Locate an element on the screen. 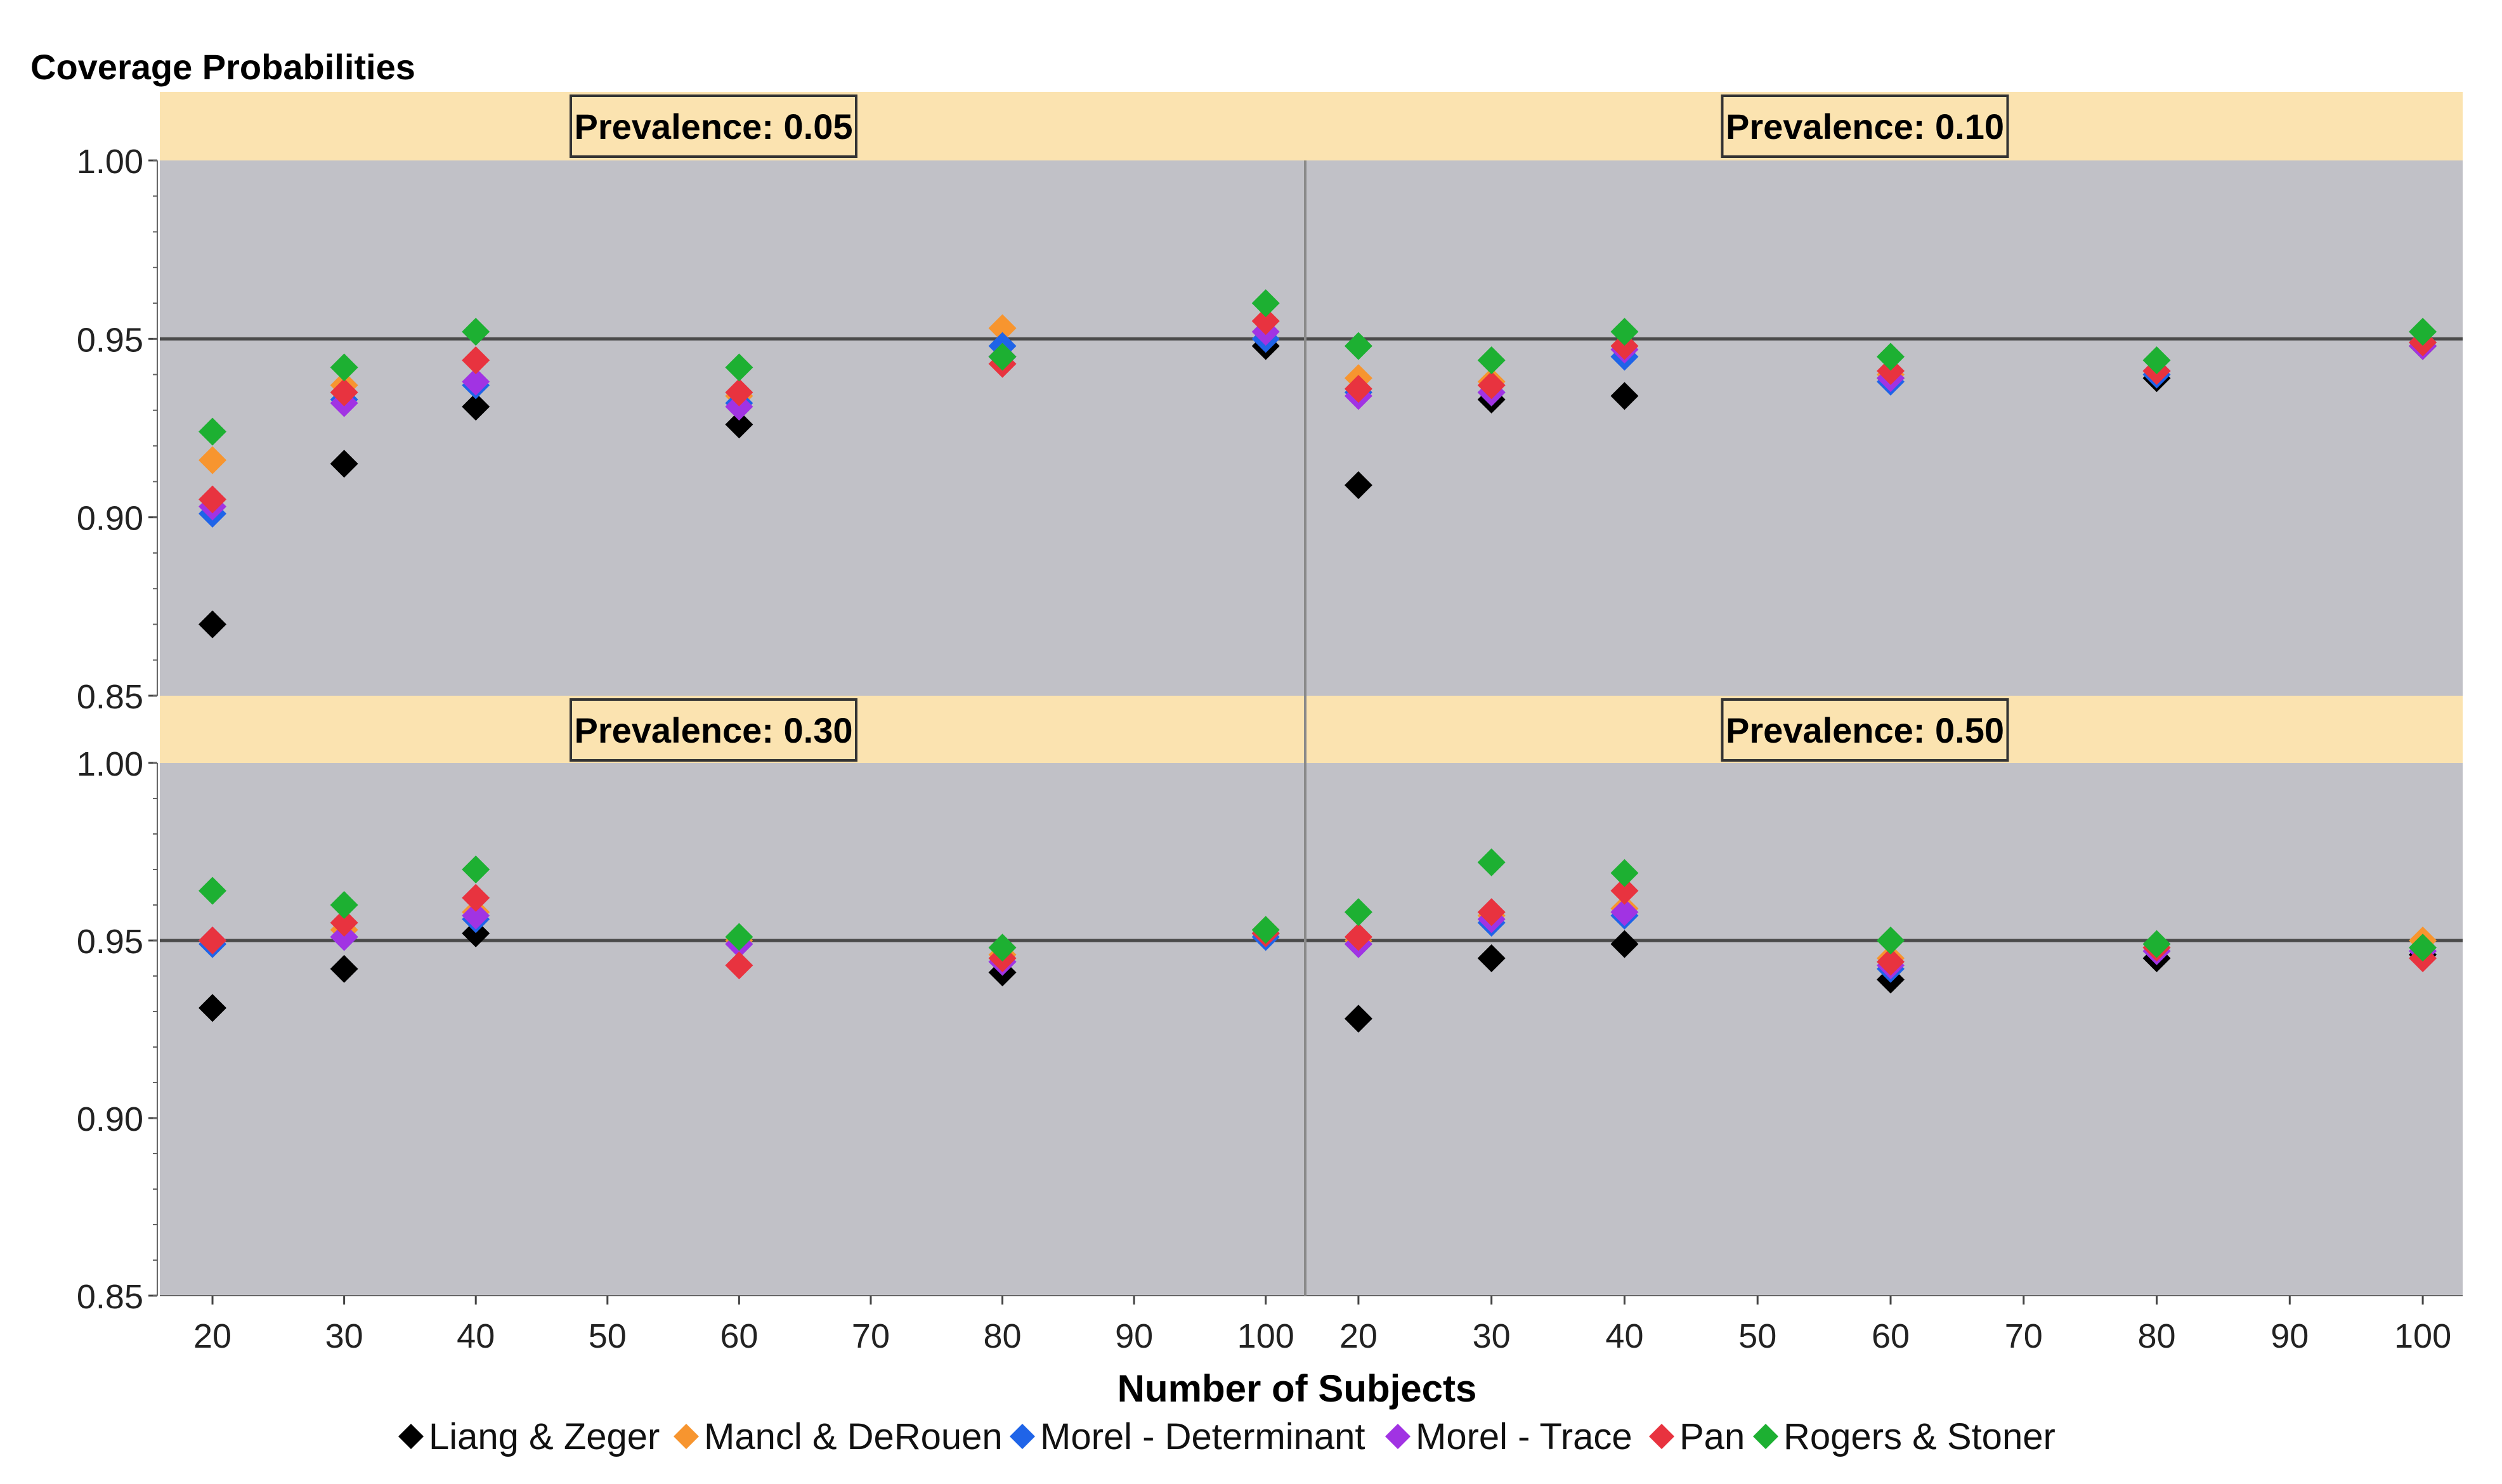  legend-label: Mancl & DeRouen is located at coordinates (854, 1436).